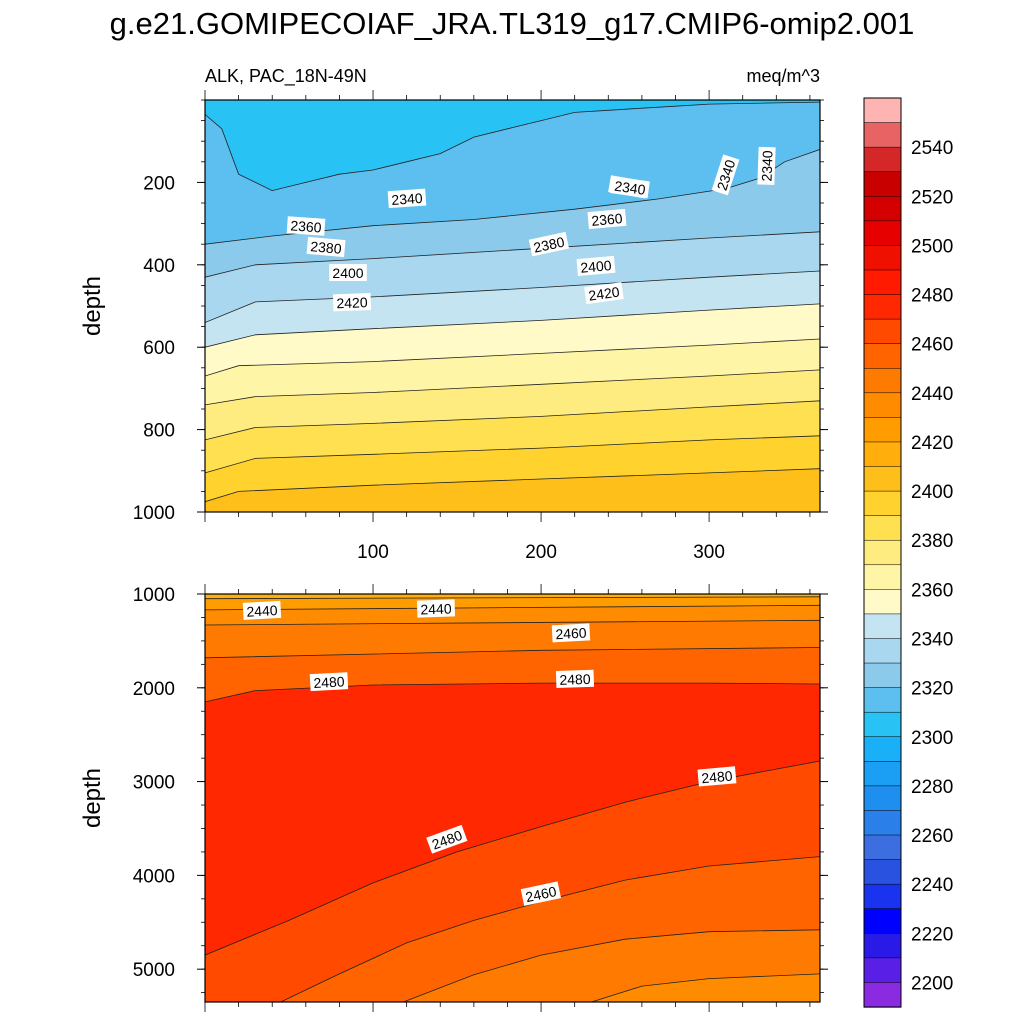 The image size is (1024, 1024). I want to click on contour-label: 2400, so click(596, 266).